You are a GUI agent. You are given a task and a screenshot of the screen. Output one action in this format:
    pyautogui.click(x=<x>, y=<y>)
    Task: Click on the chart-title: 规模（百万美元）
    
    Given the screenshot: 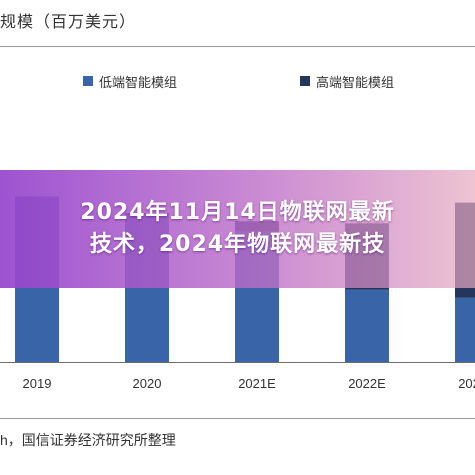 What is the action you would take?
    pyautogui.click(x=68, y=22)
    